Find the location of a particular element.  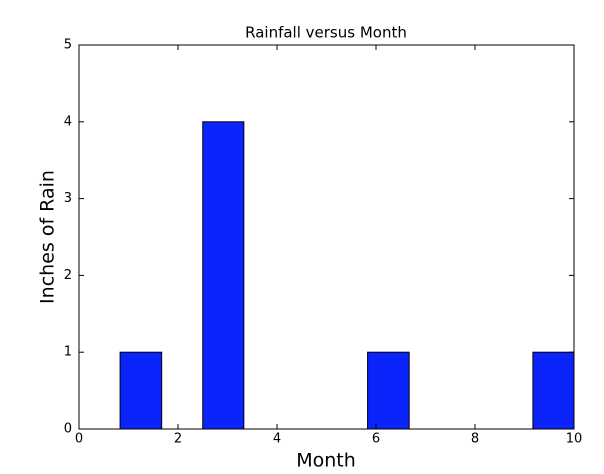

y-tick-label: 1 is located at coordinates (68, 352).